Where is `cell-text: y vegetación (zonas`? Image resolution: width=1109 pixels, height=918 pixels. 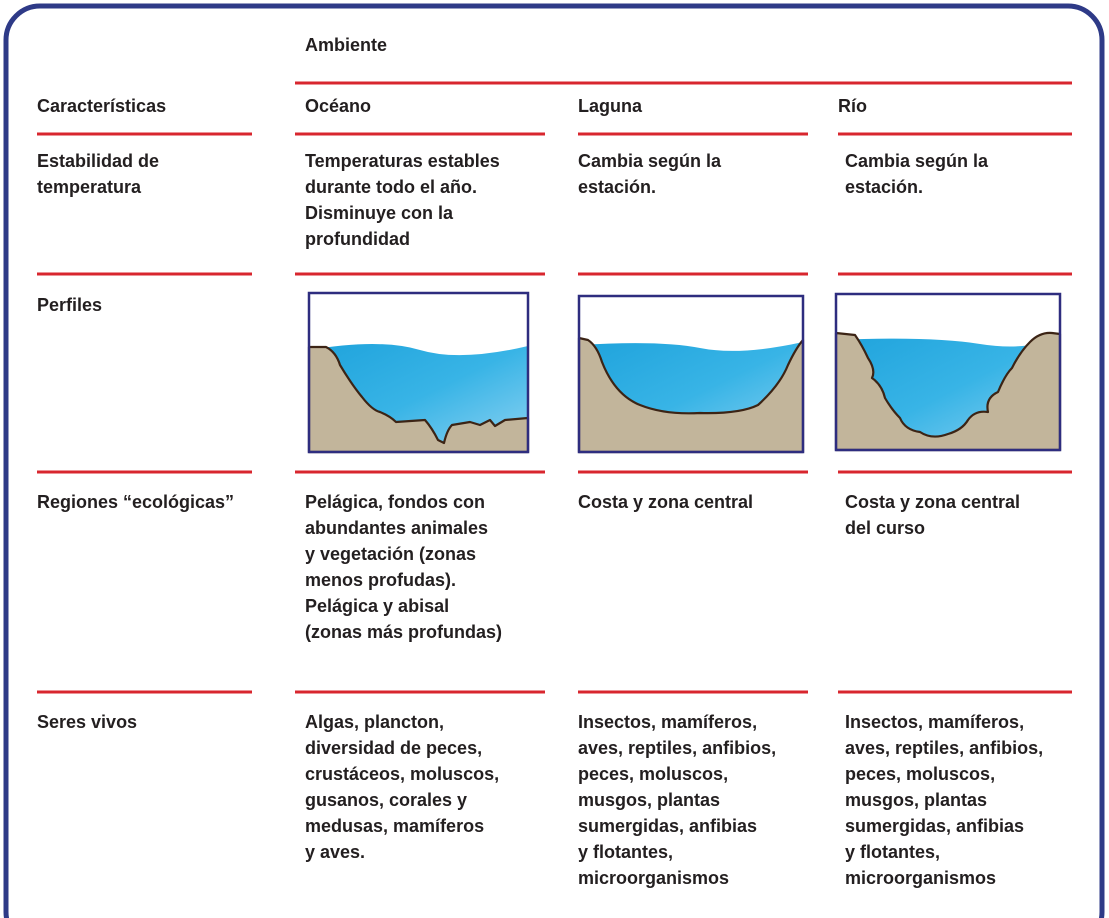 cell-text: y vegetación (zonas is located at coordinates (390, 554).